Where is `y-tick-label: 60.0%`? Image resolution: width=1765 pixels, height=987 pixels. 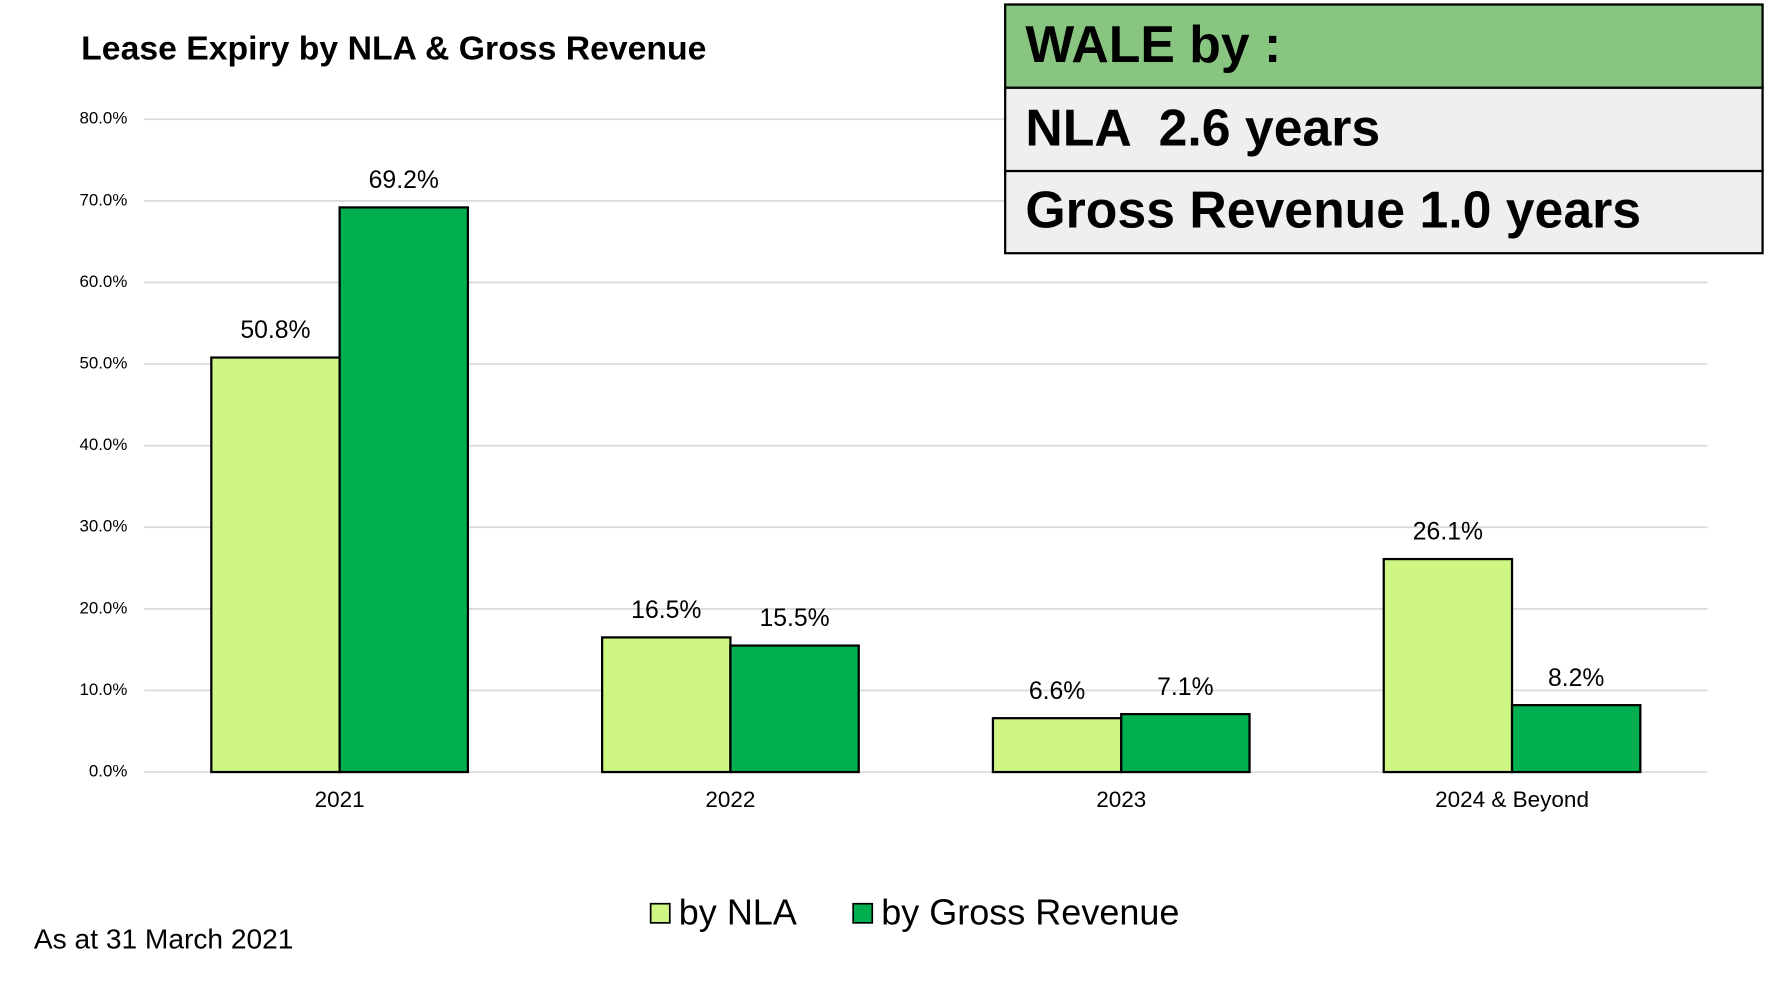 y-tick-label: 60.0% is located at coordinates (103, 281).